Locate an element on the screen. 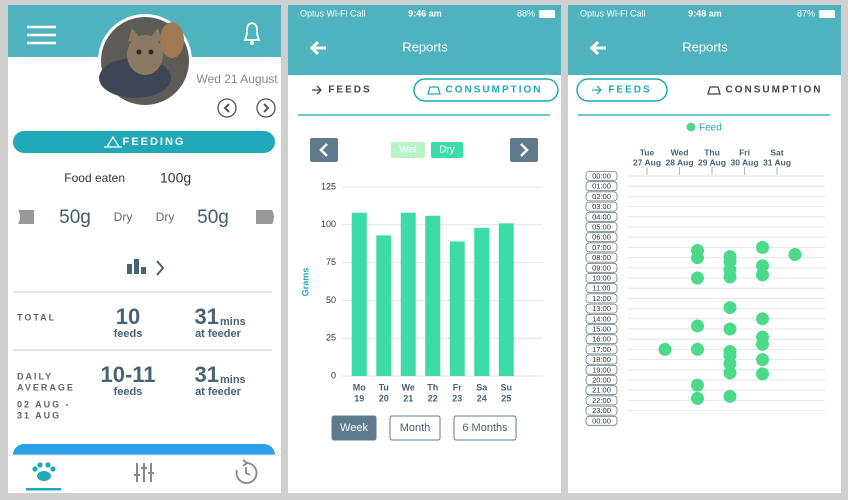 The image size is (848, 500). date-label: 31 Aug is located at coordinates (777, 162).